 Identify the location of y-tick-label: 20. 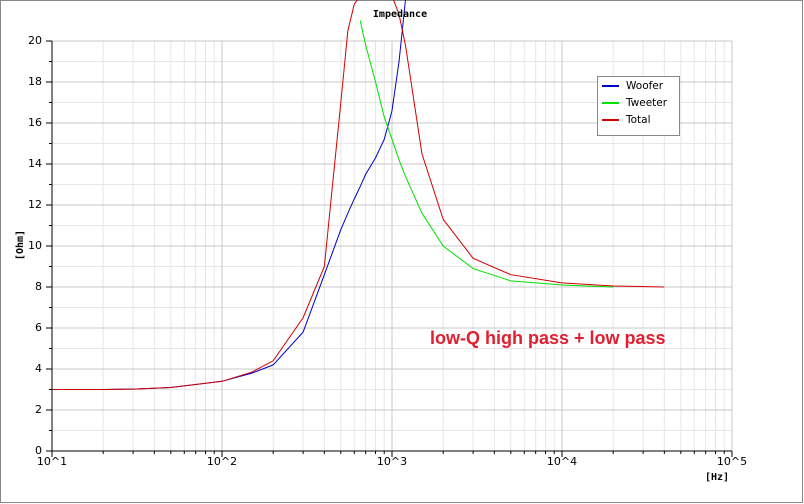
(35, 40).